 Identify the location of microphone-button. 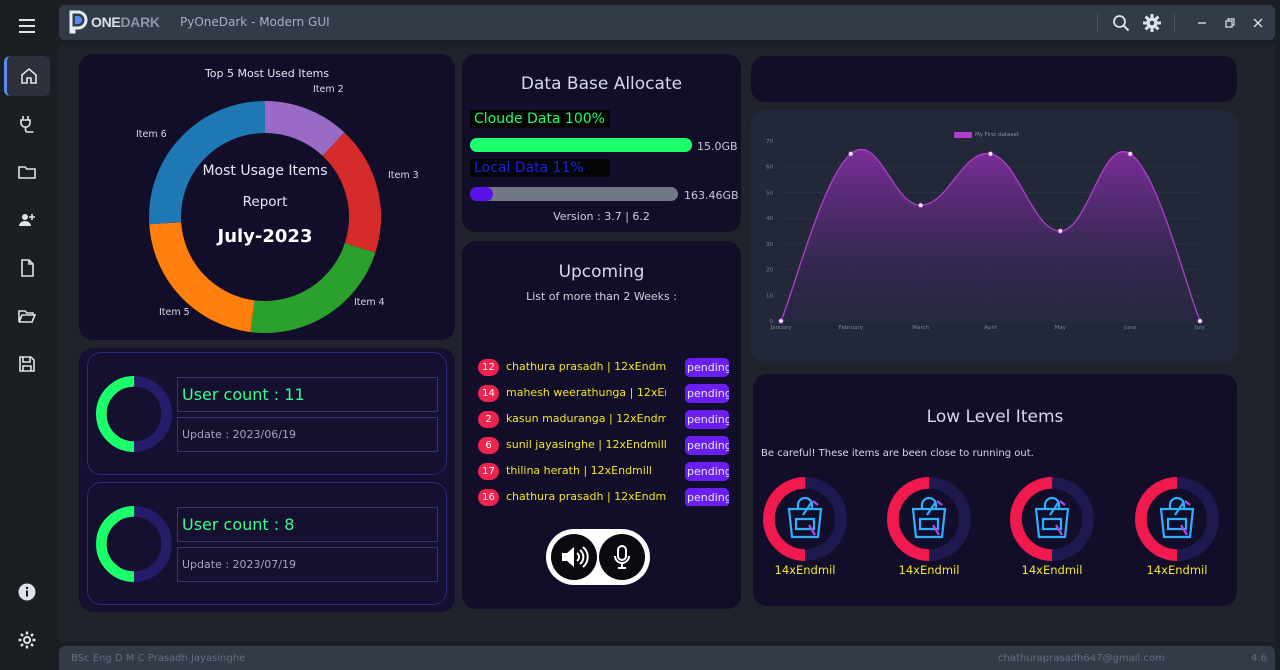
(622, 557).